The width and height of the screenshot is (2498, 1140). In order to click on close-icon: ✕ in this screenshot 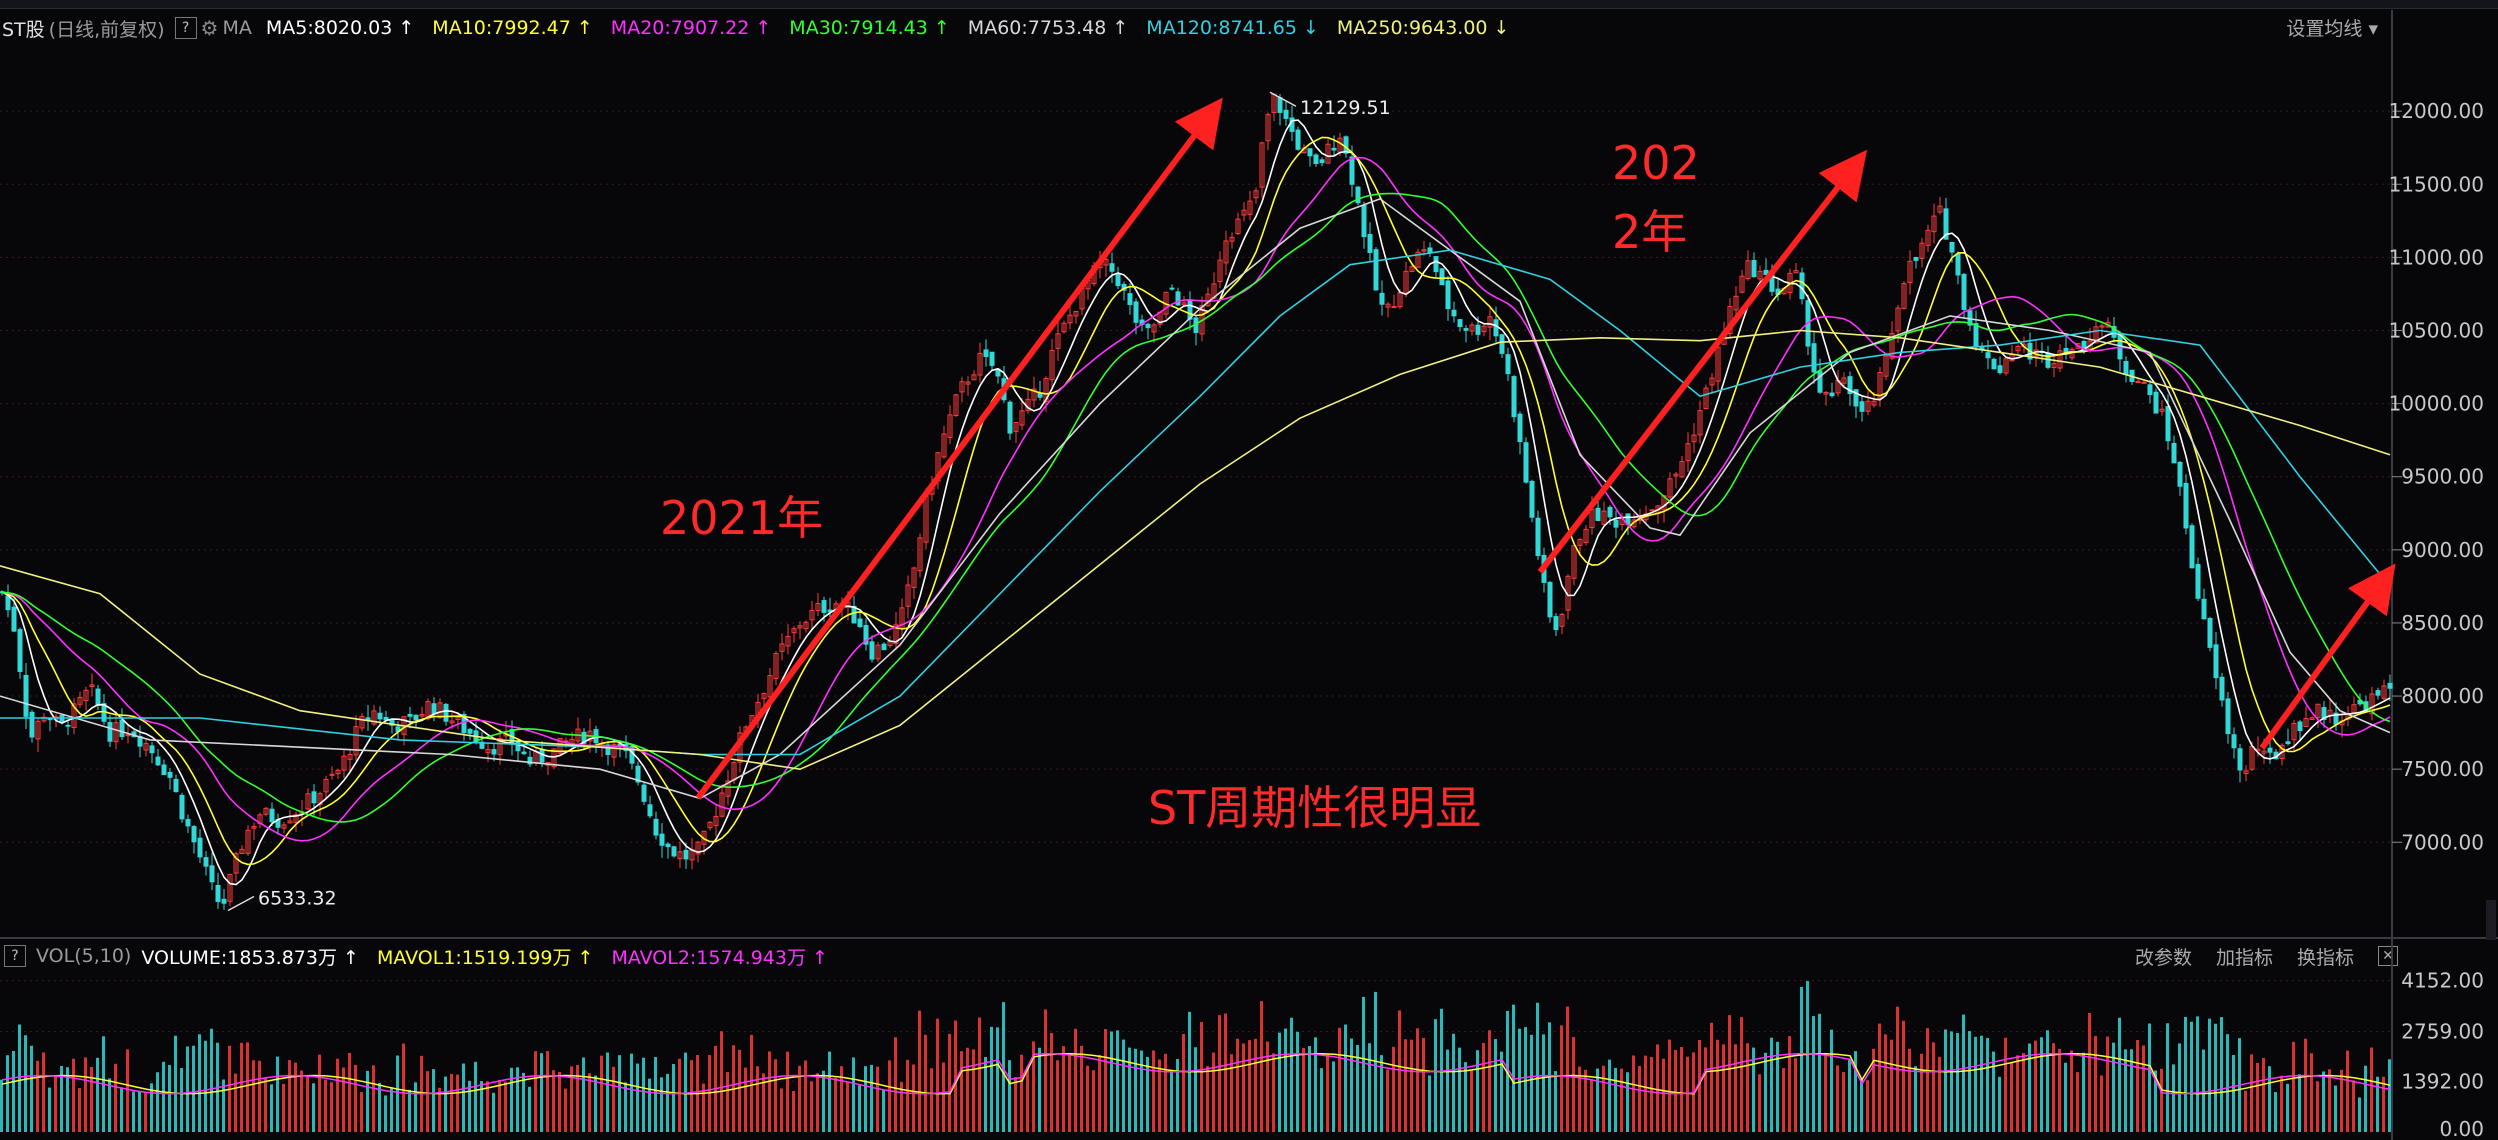, I will do `click(2388, 956)`.